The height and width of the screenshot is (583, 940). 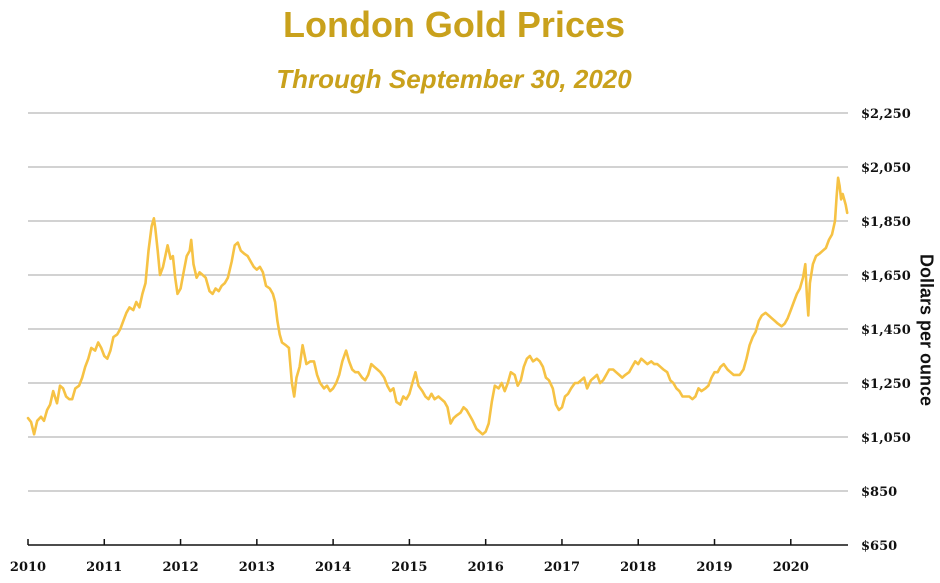 What do you see at coordinates (886, 384) in the screenshot?
I see `y-tick-label: $1,250` at bounding box center [886, 384].